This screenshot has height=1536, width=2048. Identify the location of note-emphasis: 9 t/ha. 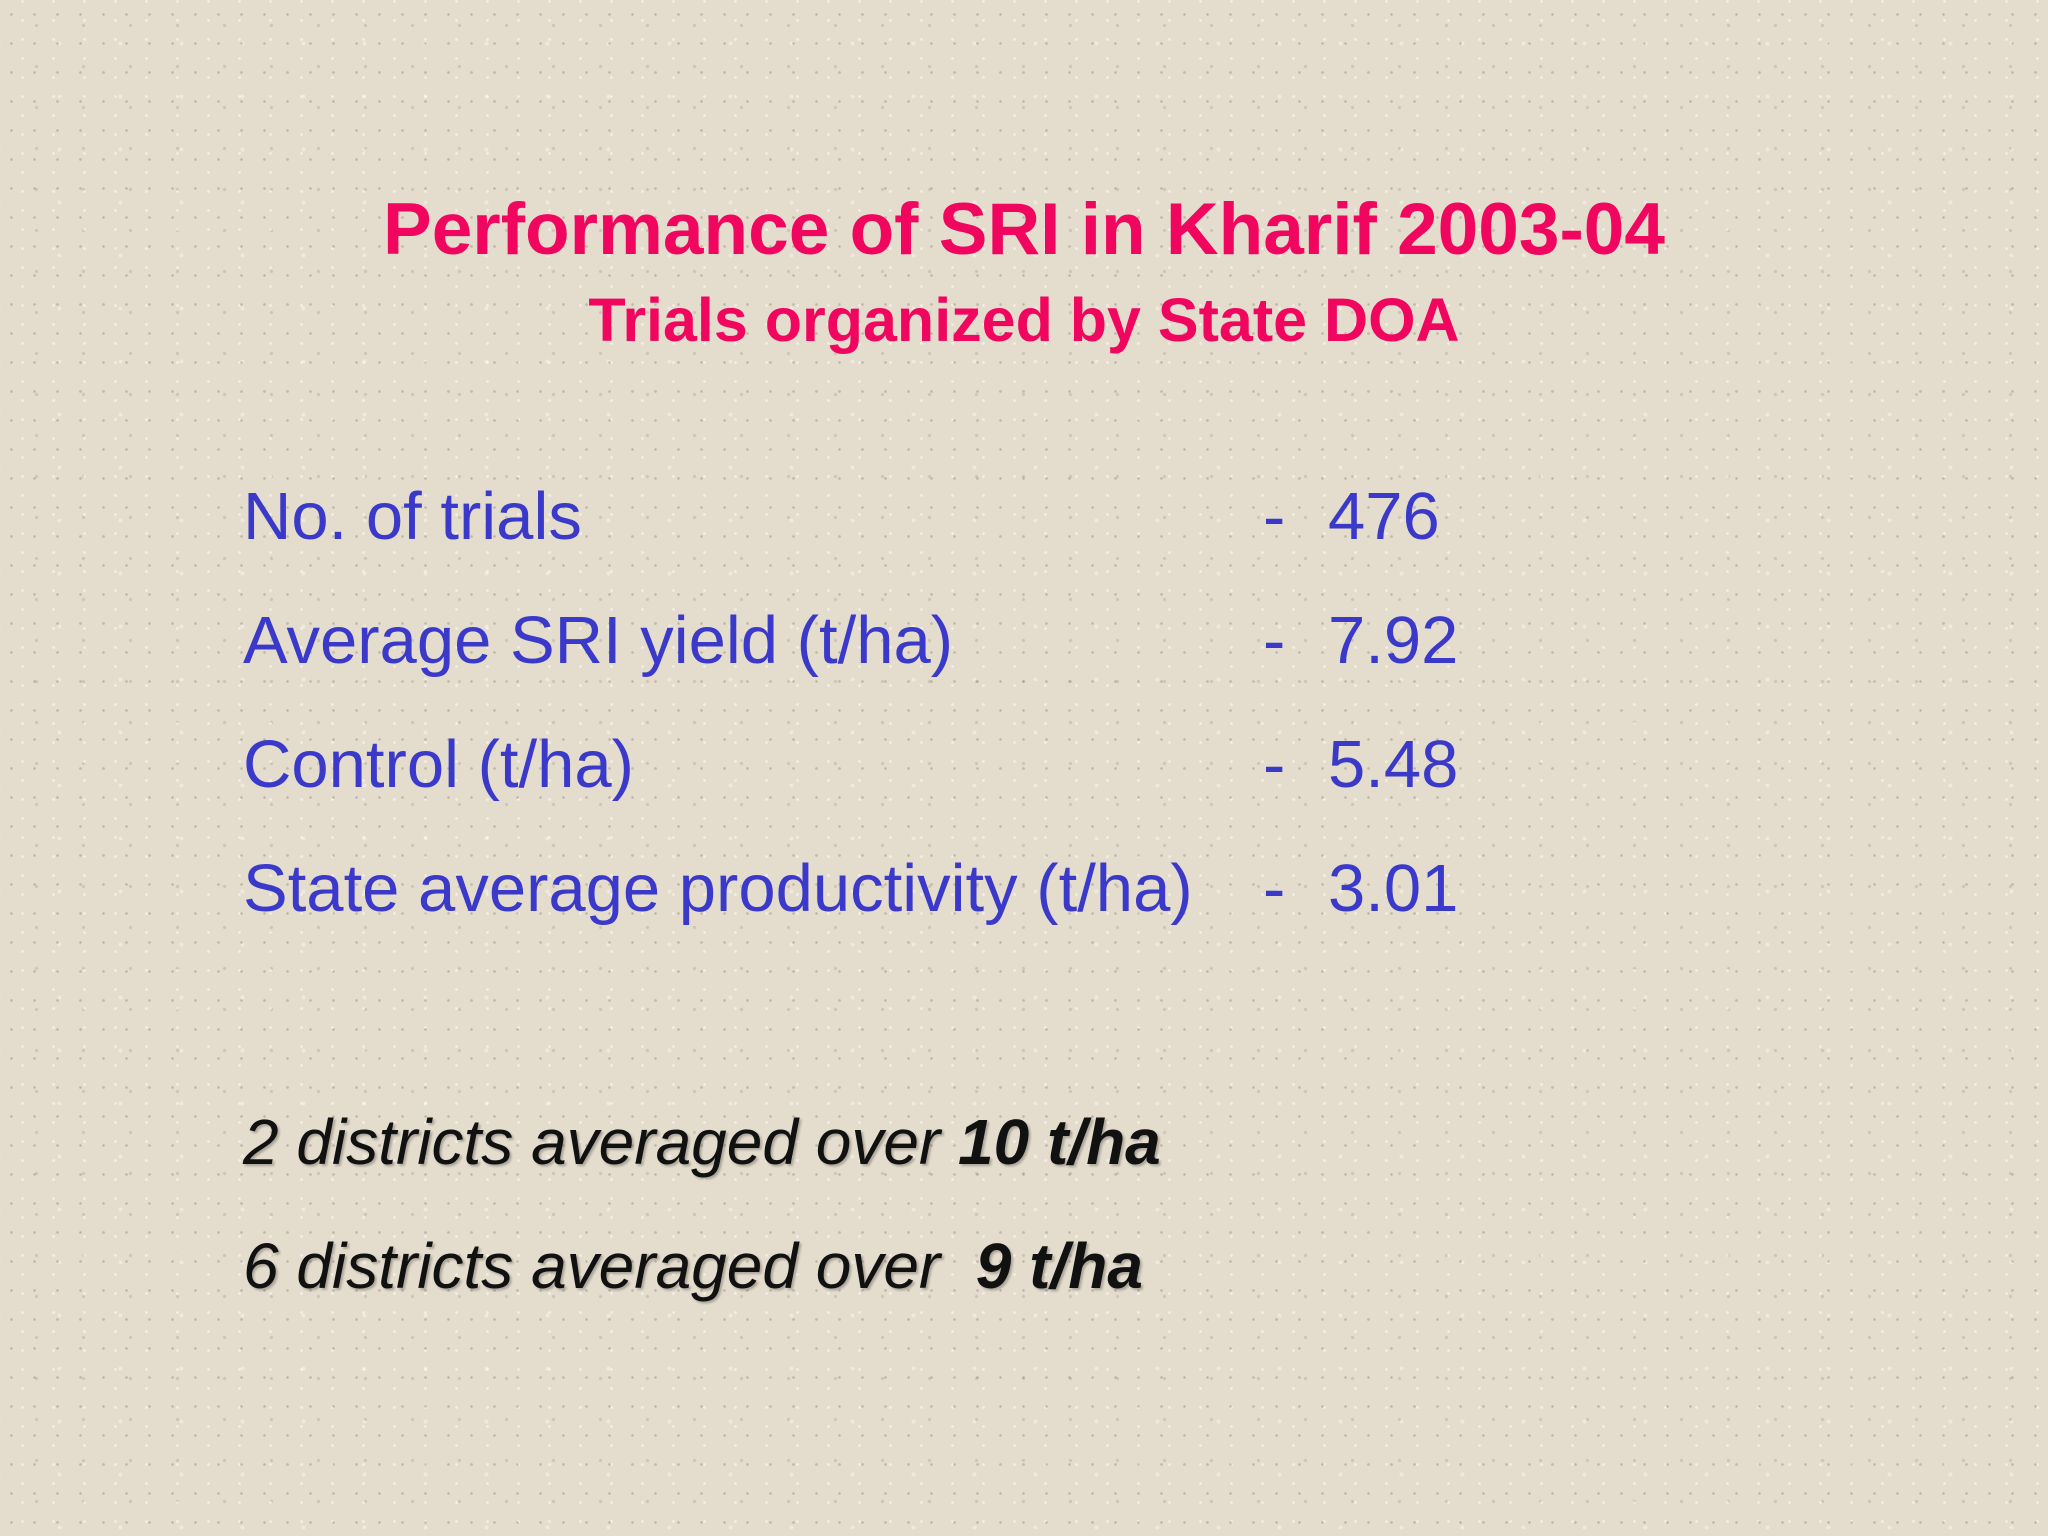
(1059, 1266).